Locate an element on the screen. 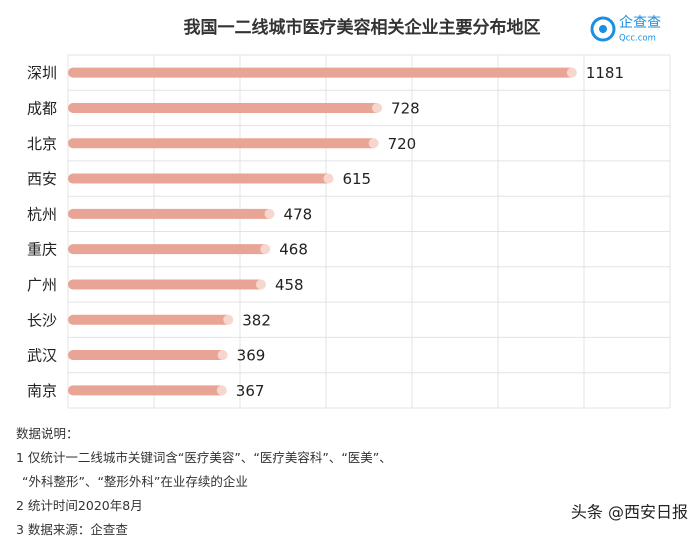  watermark: 头条 @西安日报 is located at coordinates (629, 512).